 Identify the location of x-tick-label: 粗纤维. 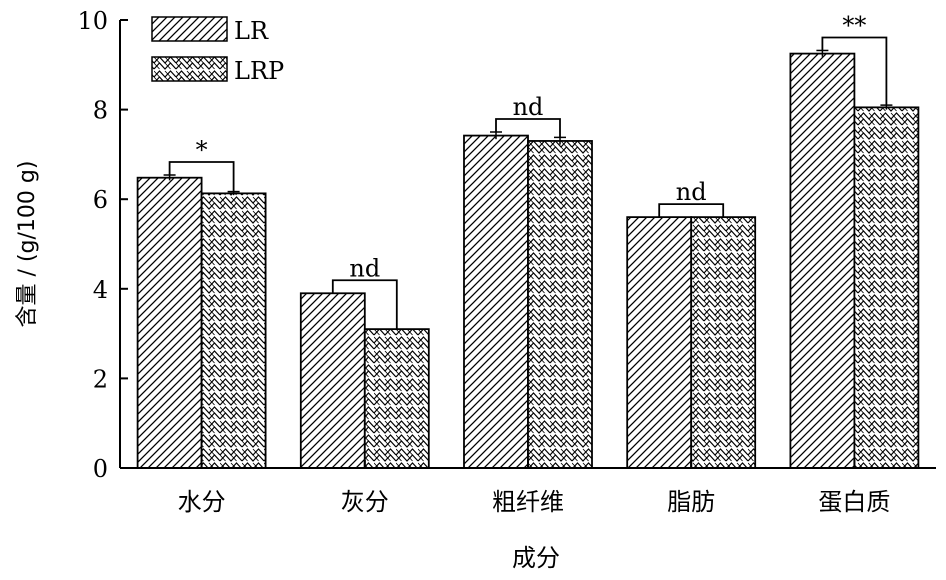
(528, 502).